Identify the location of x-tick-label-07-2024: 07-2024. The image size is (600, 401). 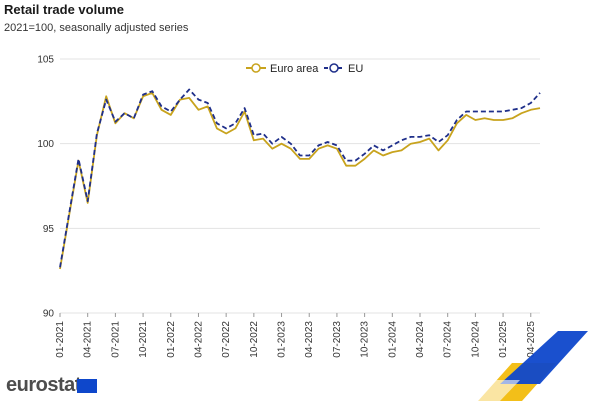
(448, 339).